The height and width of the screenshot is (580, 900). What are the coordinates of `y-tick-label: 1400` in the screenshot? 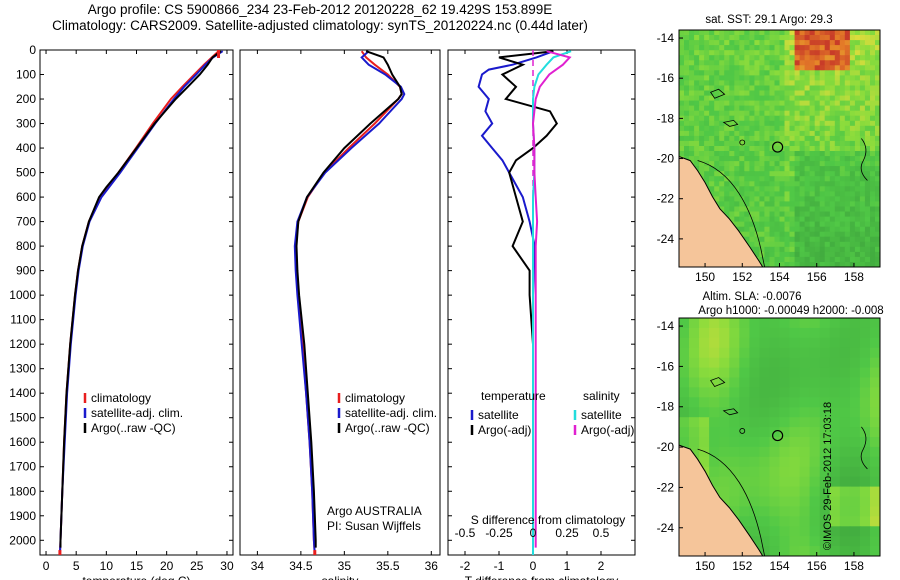 It's located at (22, 393).